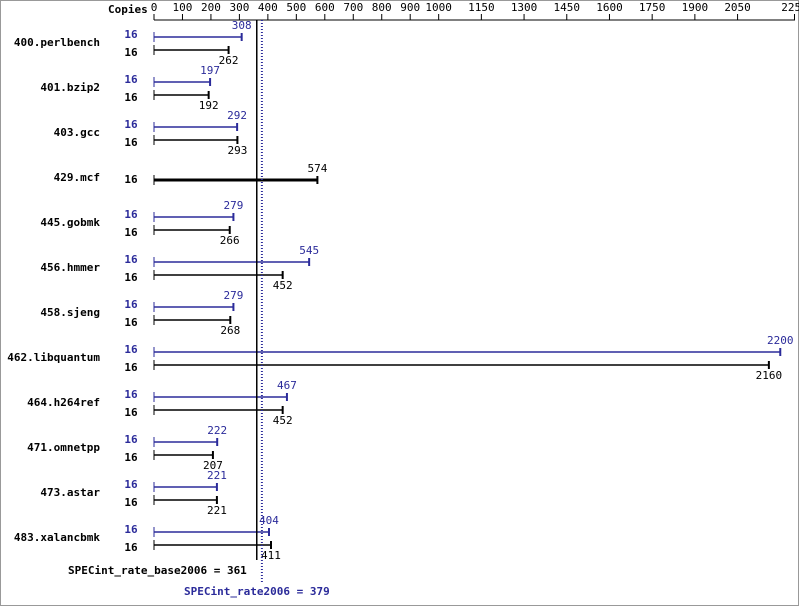  What do you see at coordinates (230, 330) in the screenshot?
I see `value-label: 268` at bounding box center [230, 330].